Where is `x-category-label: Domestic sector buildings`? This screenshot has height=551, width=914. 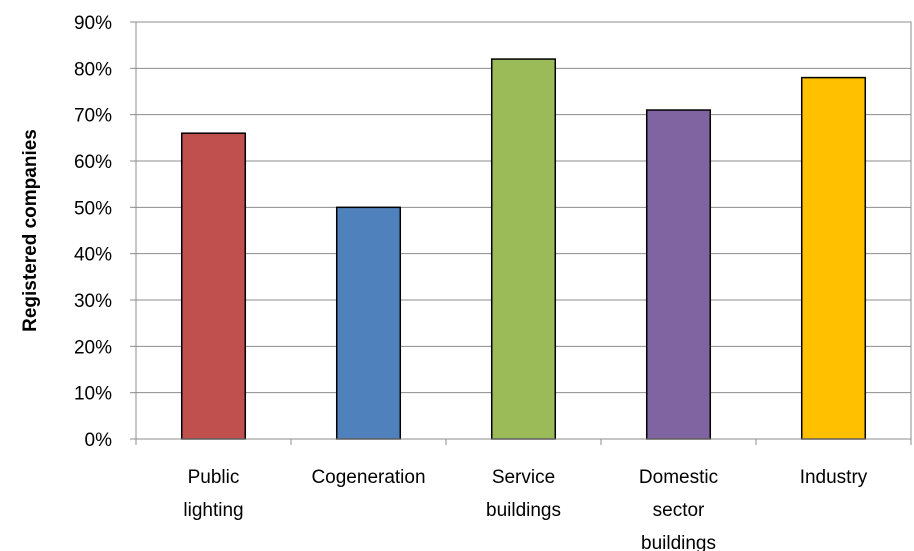 x-category-label: Domestic sector buildings is located at coordinates (678, 509).